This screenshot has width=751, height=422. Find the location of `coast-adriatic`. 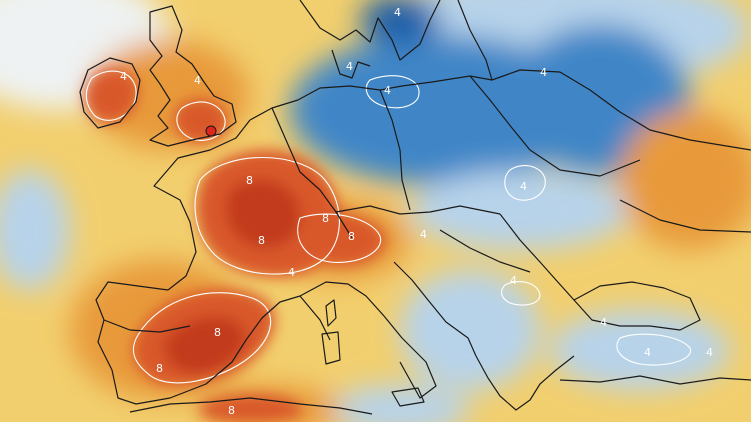

coast-adriatic is located at coordinates (435, 309).